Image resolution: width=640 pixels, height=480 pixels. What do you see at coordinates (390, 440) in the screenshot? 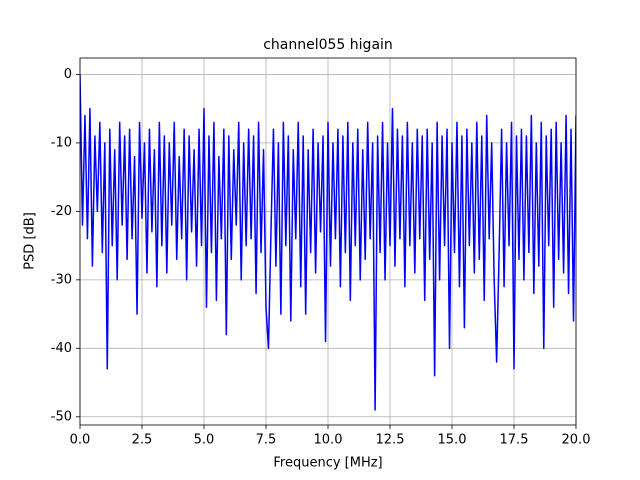
I see `x-tick-label: 12.5` at bounding box center [390, 440].